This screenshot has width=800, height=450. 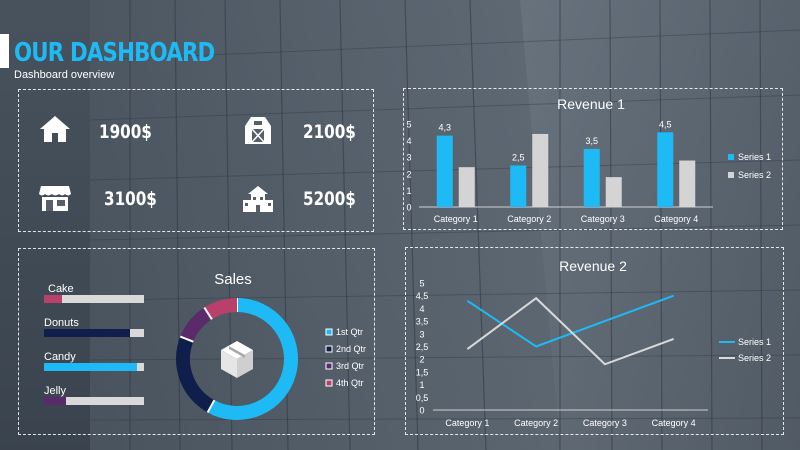 I want to click on revenue2-legend-label: Series 1, so click(x=754, y=342).